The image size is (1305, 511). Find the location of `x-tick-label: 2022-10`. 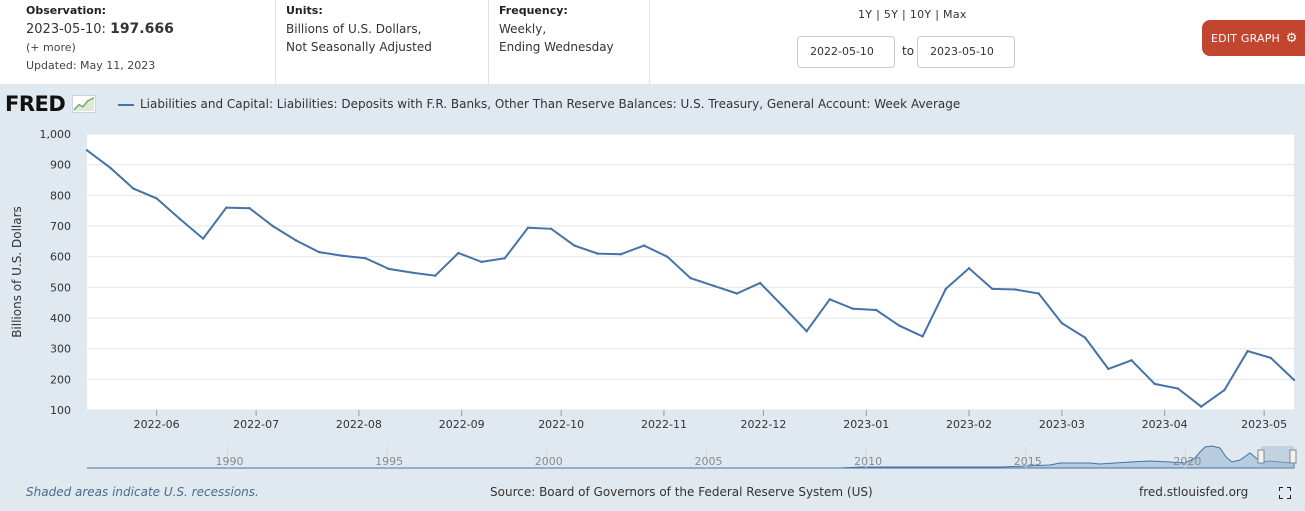

x-tick-label: 2022-10 is located at coordinates (561, 424).